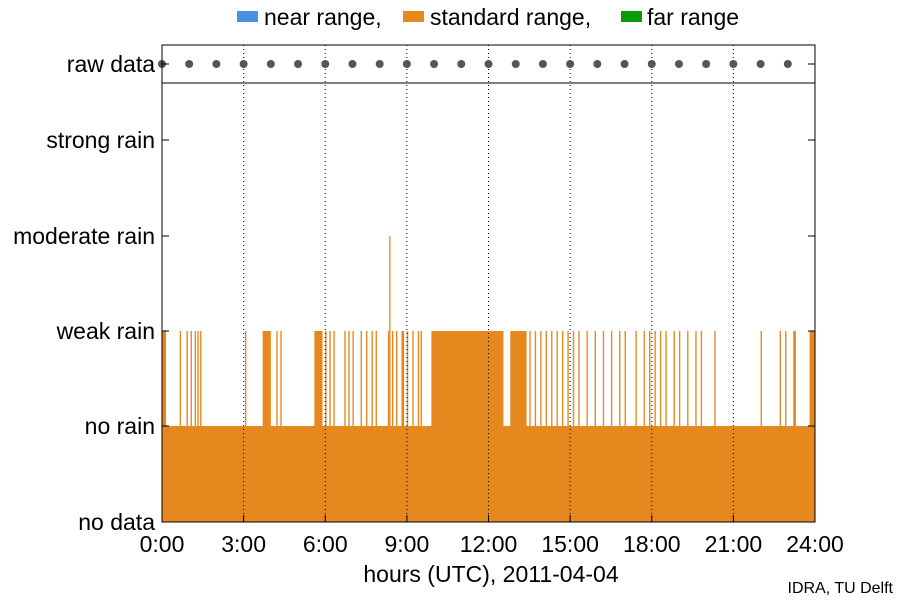 This screenshot has width=900, height=605. Describe the element at coordinates (570, 544) in the screenshot. I see `x-tick-label: 15:00` at that location.